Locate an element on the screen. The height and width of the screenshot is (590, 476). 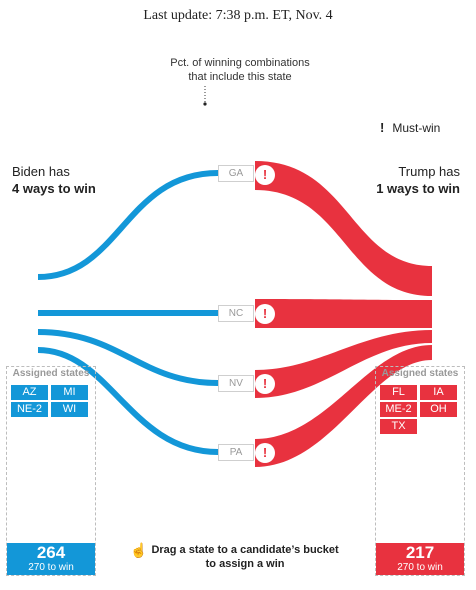
annotation-leader-dot is located at coordinates (205, 104).